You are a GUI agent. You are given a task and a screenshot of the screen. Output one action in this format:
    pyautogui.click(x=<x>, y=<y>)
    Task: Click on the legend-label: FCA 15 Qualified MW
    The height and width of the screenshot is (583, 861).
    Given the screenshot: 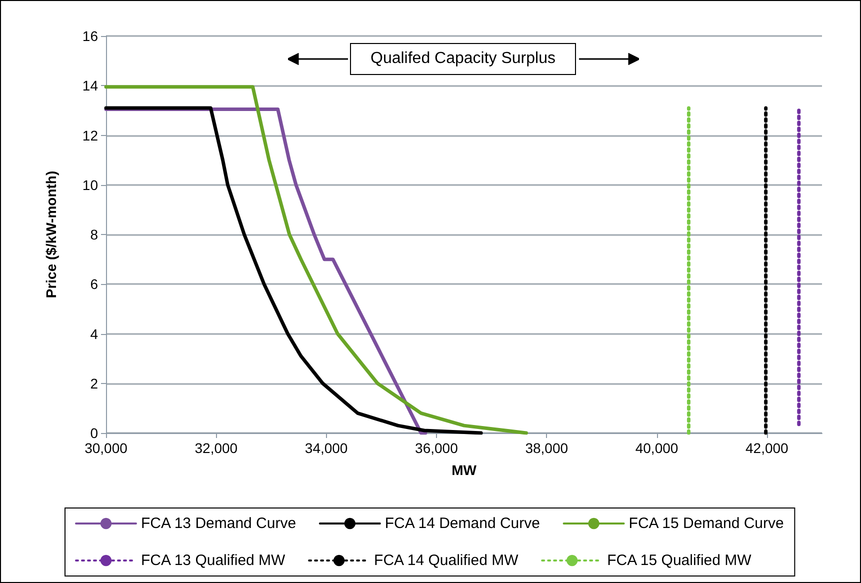 What is the action you would take?
    pyautogui.click(x=679, y=560)
    